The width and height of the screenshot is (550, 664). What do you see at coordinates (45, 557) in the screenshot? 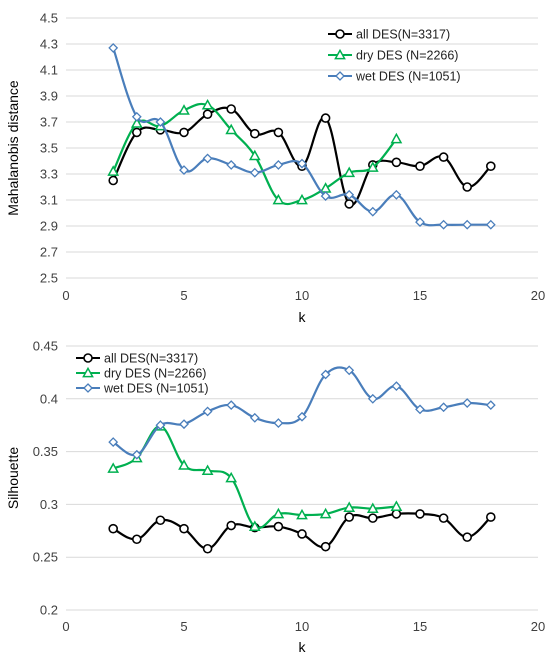
I see `y-tick-label: 0.25` at bounding box center [45, 557].